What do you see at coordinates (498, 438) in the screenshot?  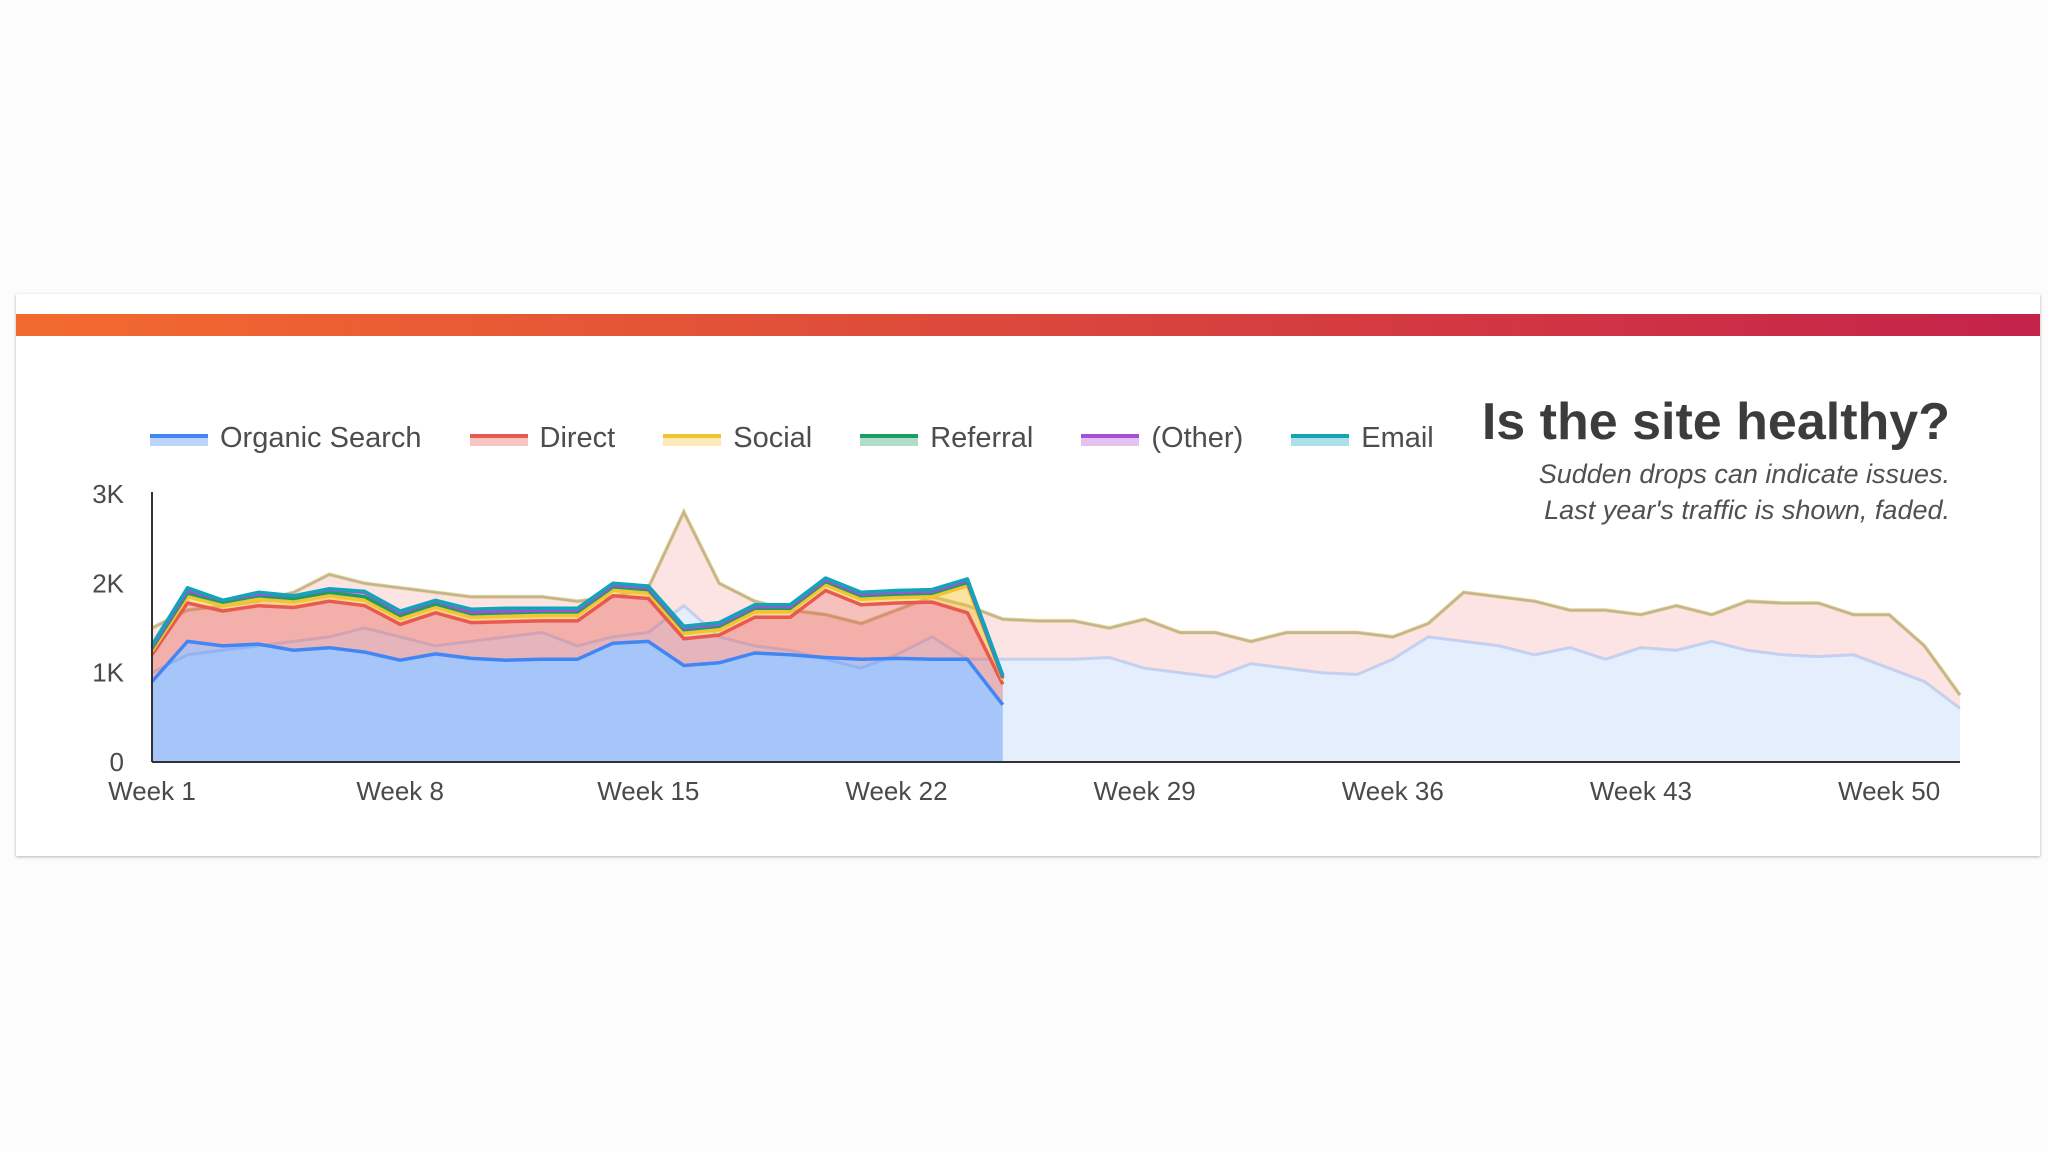 I see `legend-swatch-direct` at bounding box center [498, 438].